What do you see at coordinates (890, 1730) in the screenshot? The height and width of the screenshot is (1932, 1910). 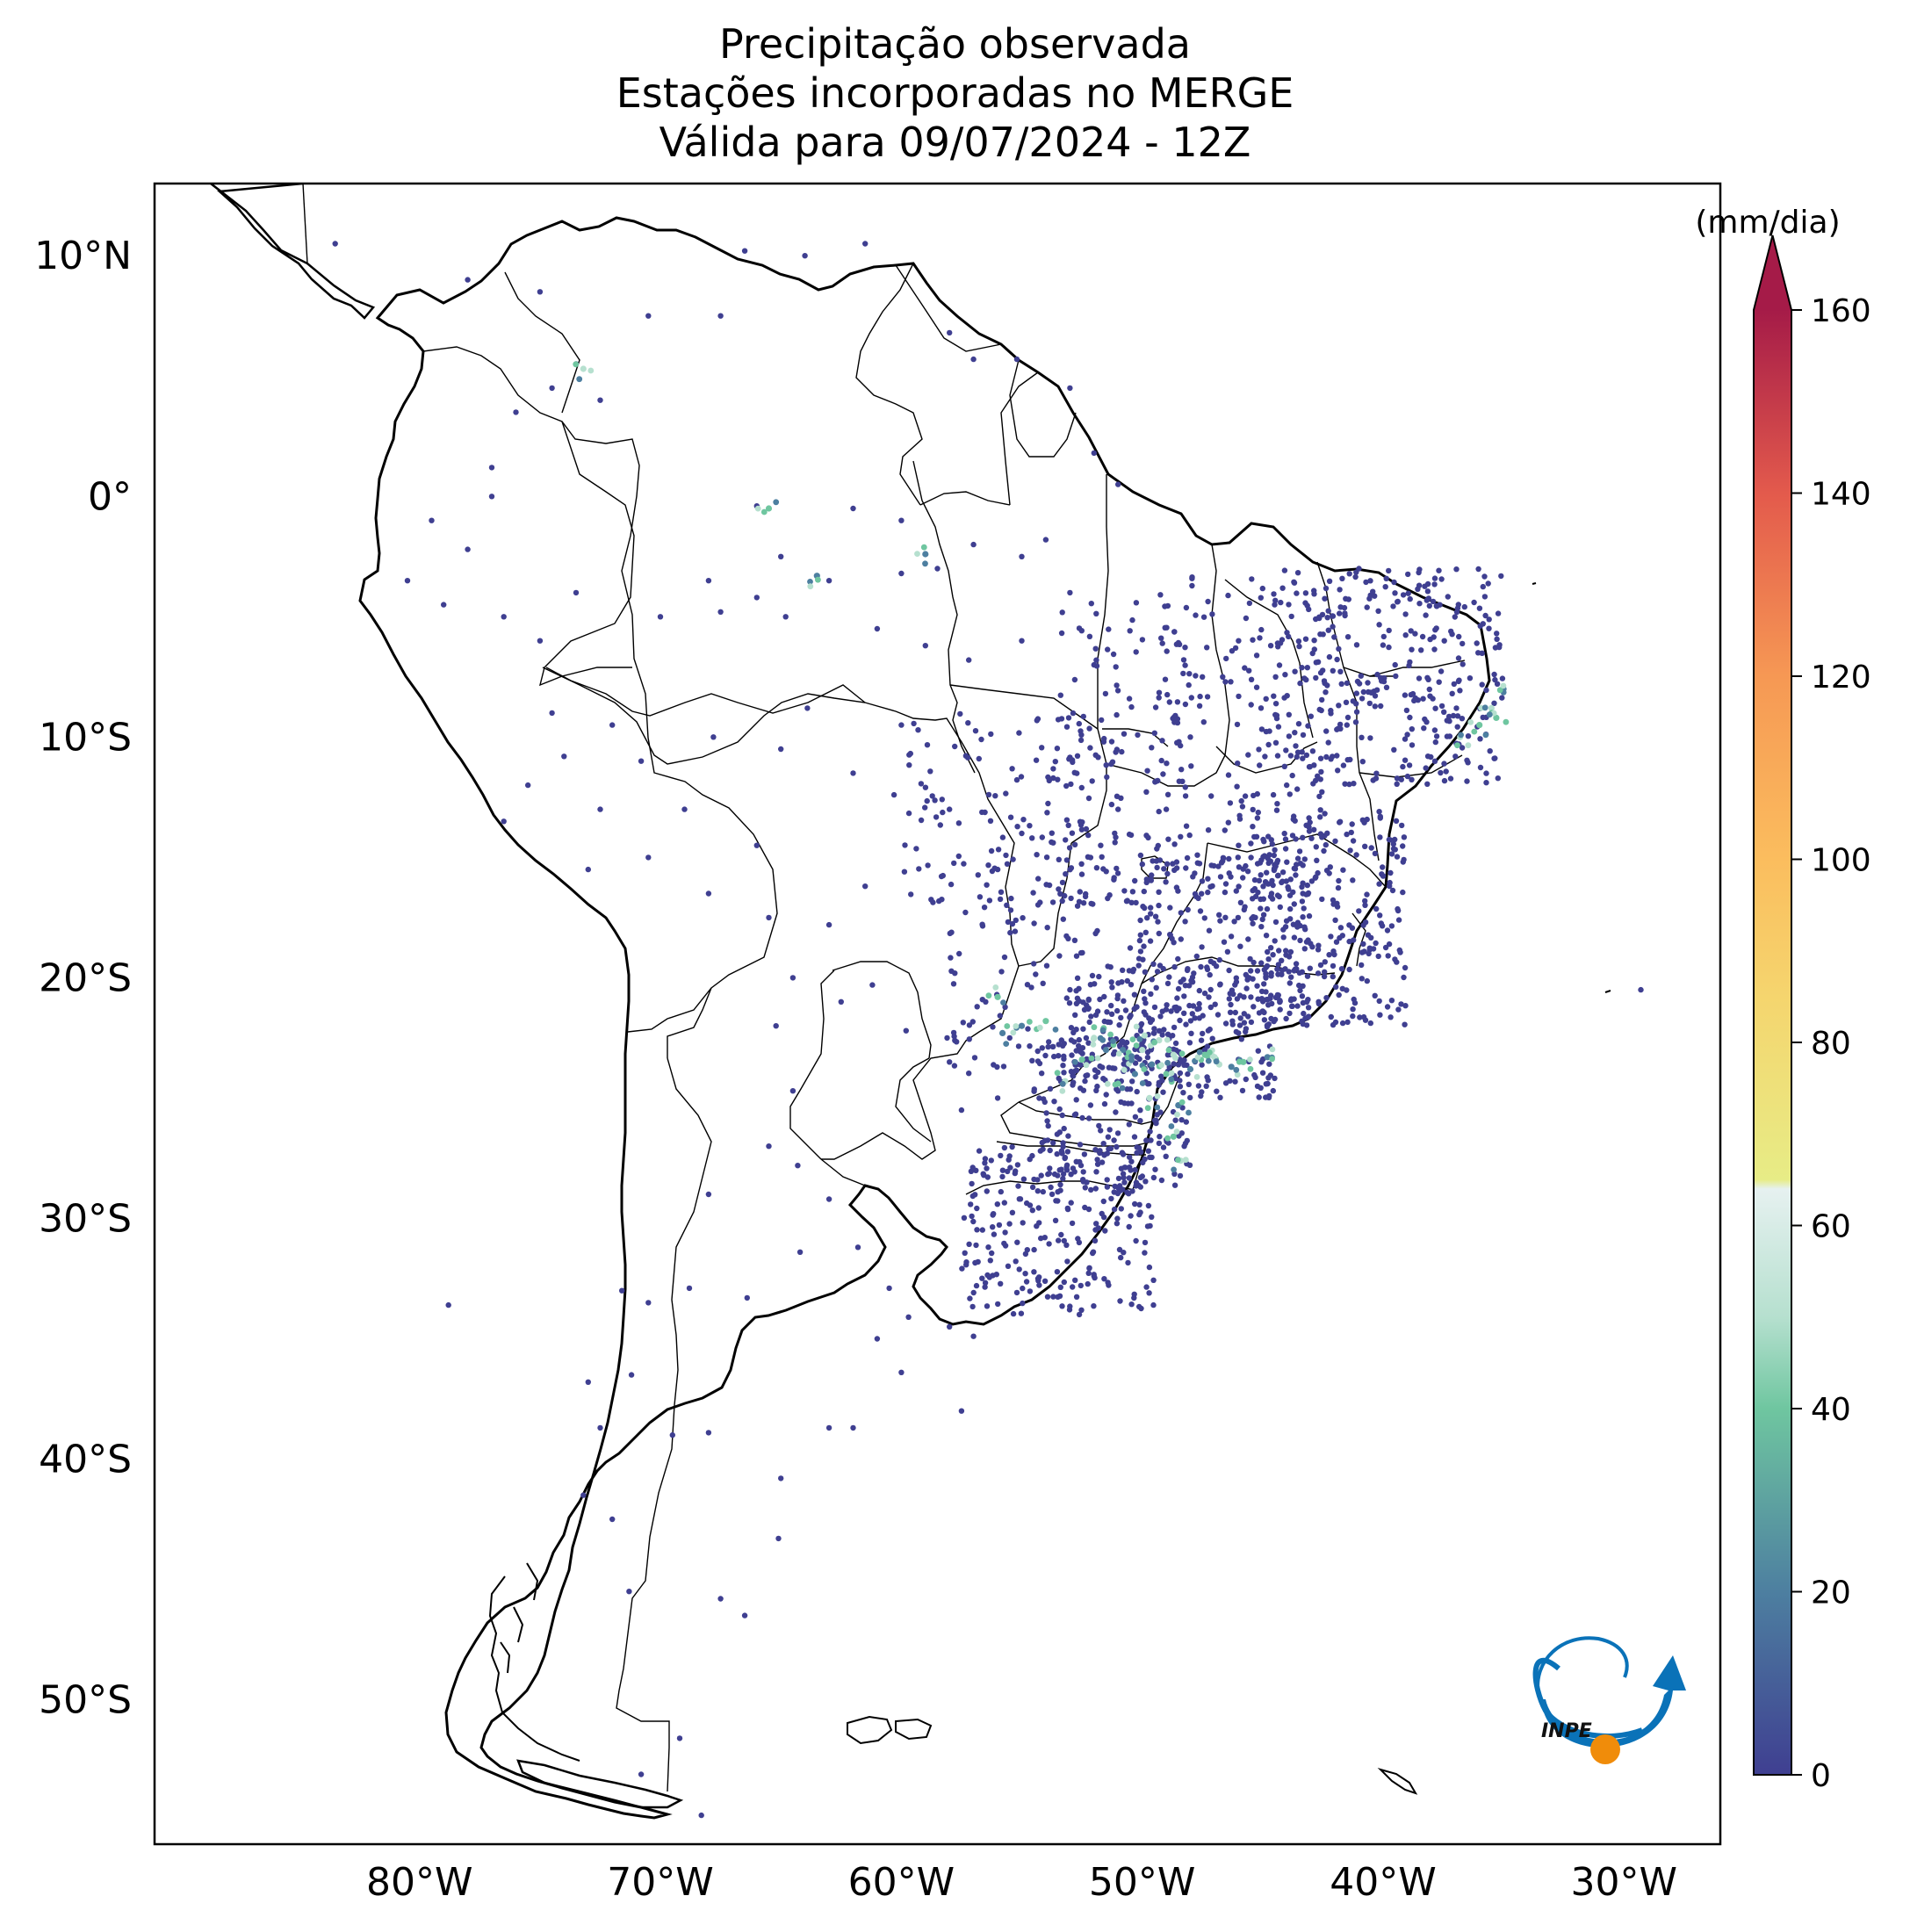 I see `falkland-islands` at bounding box center [890, 1730].